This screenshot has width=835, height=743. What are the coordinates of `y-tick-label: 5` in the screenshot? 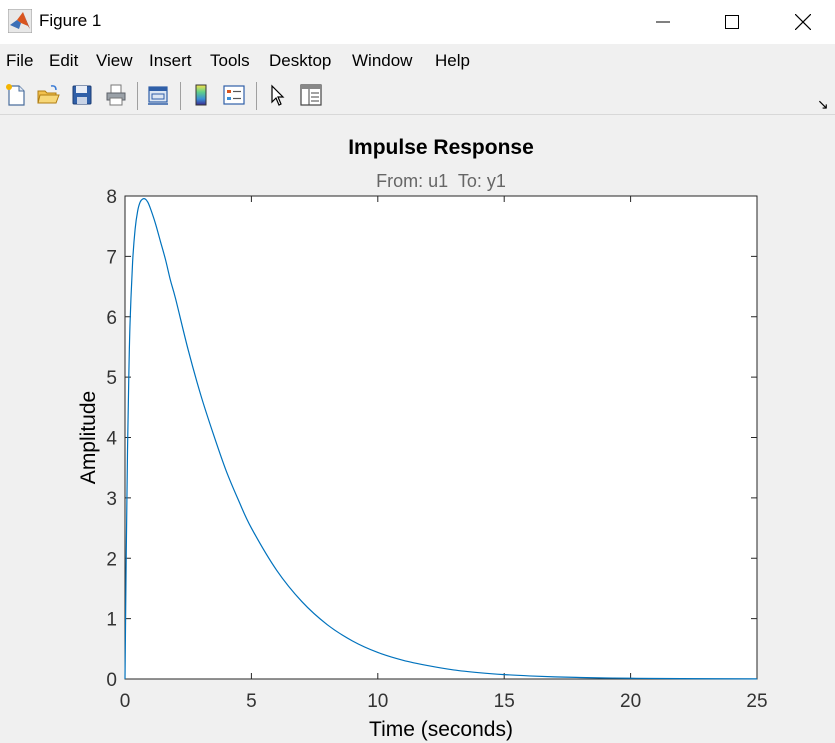 It's located at (111, 378).